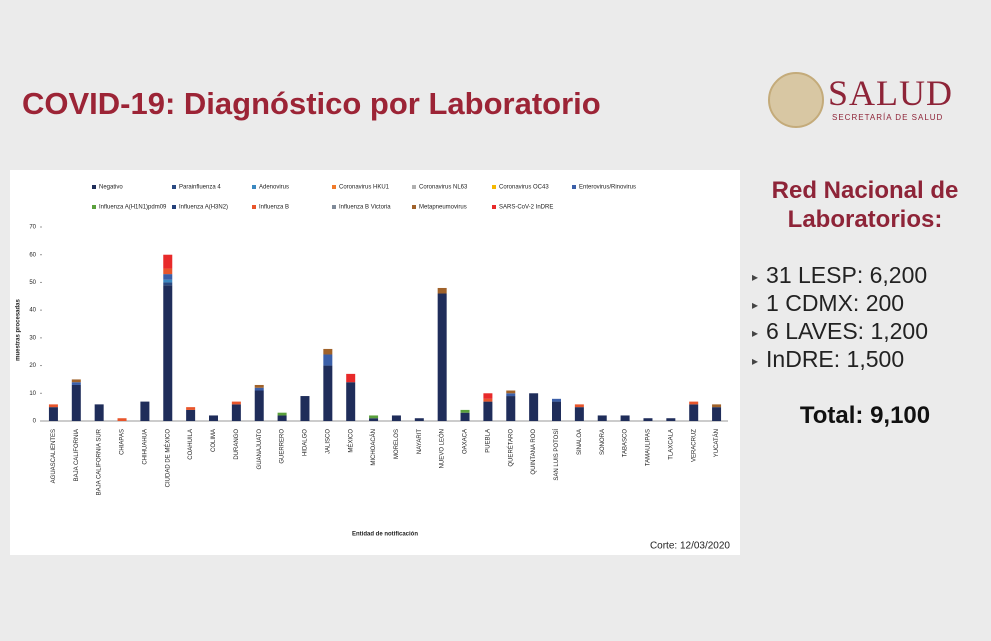 The image size is (991, 641). I want to click on legend-label: Enterovirus/Rinovirus, so click(607, 188).